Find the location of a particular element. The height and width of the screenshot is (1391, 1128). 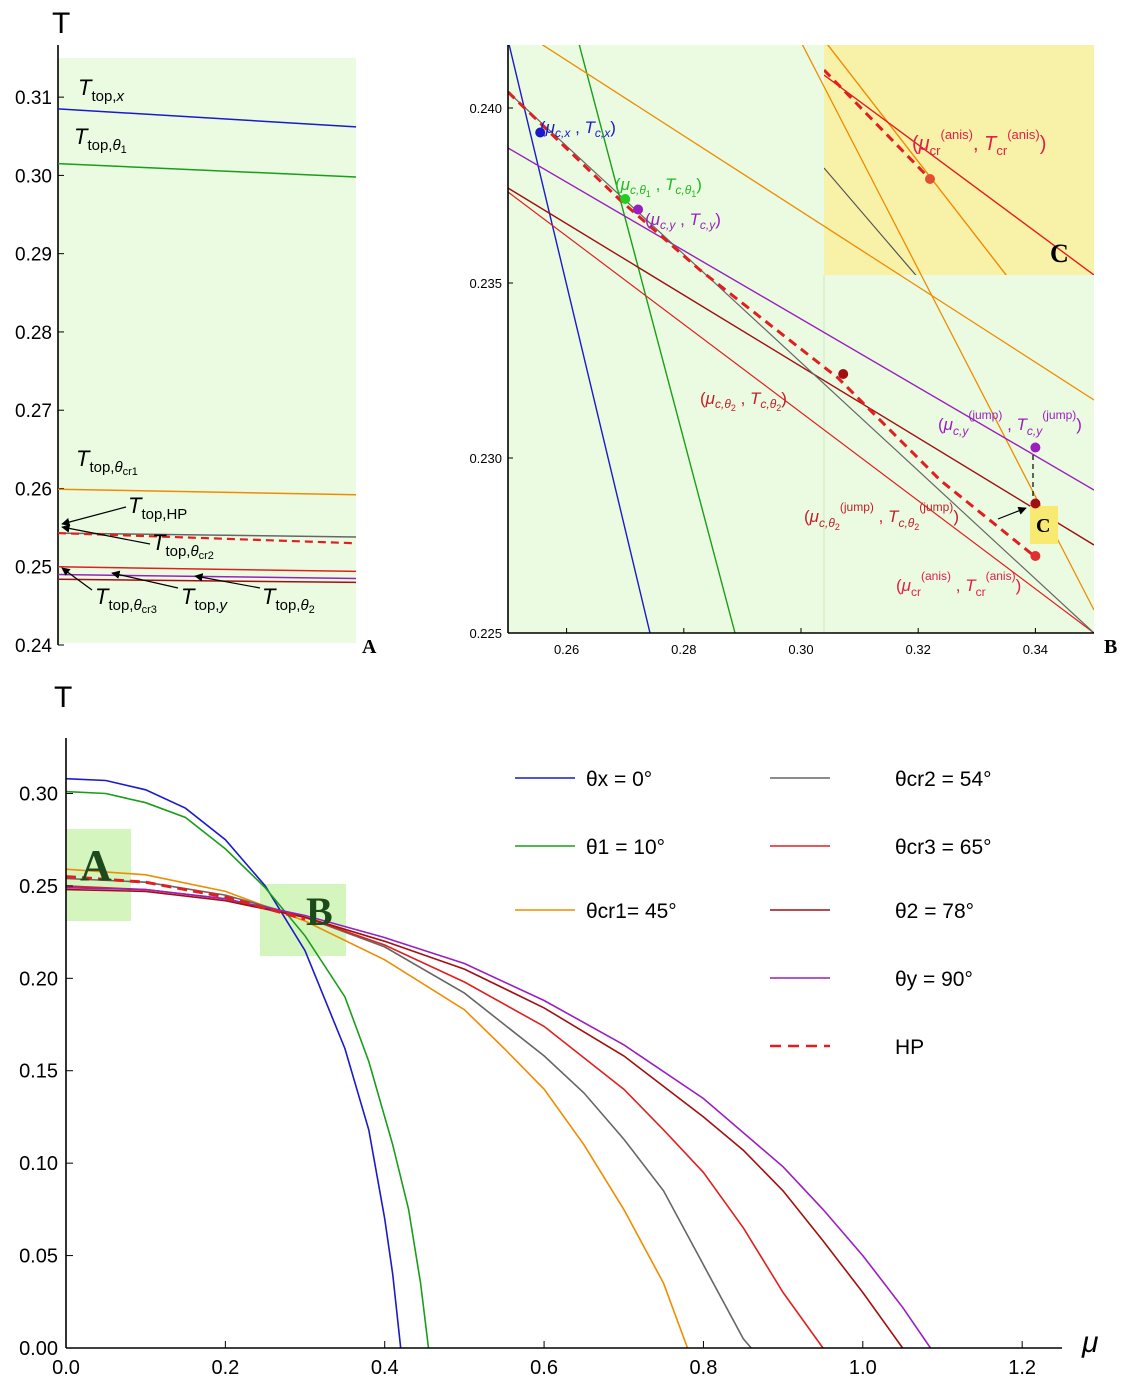

panel-a-line-t-top-hp is located at coordinates (207, 535).